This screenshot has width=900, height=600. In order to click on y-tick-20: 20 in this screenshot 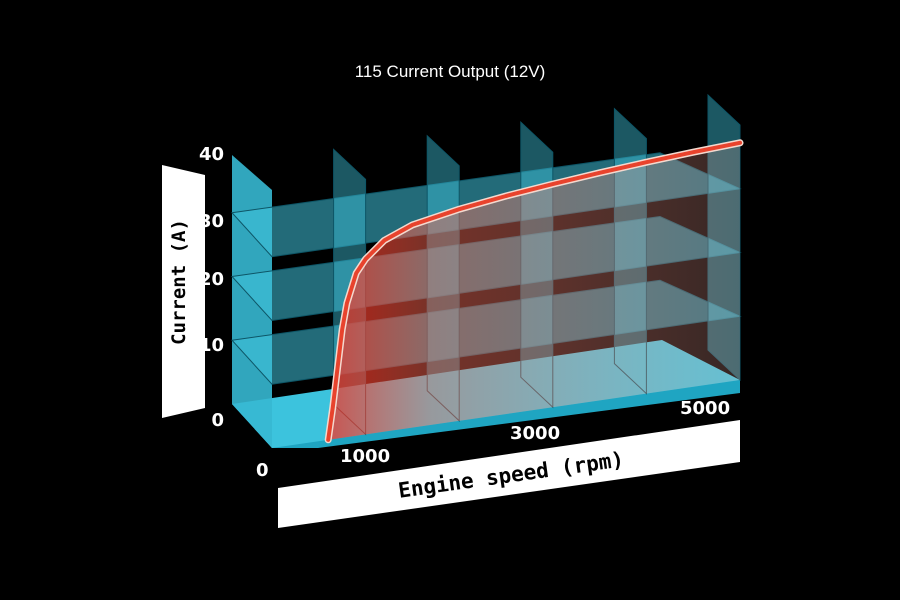, I will do `click(211, 279)`.